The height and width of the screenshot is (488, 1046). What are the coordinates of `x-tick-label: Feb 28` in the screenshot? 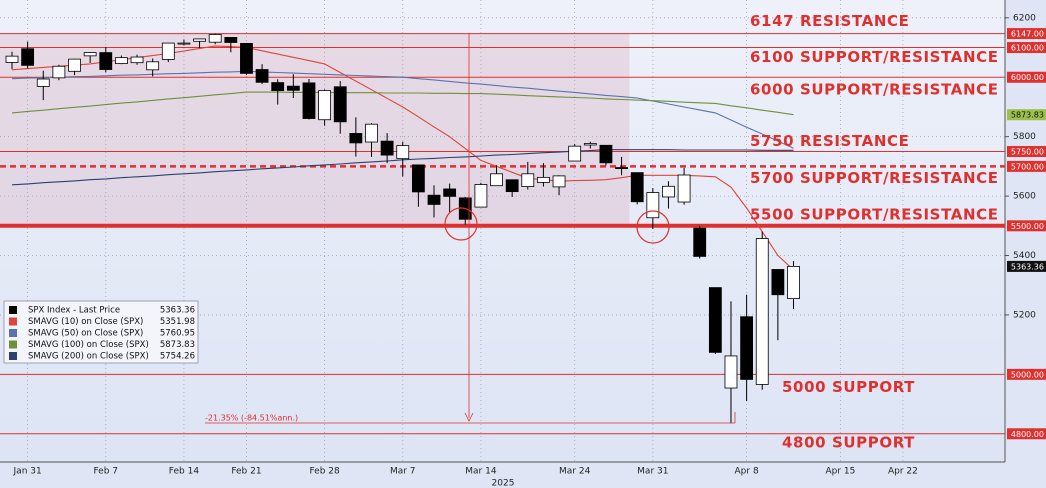 It's located at (324, 472).